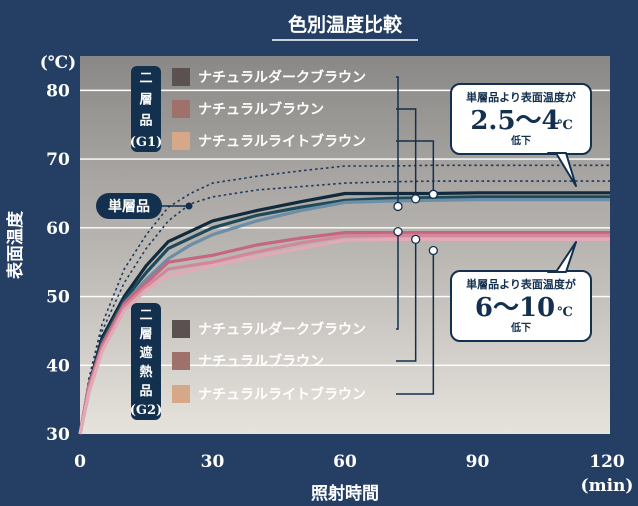  Describe the element at coordinates (145, 353) in the screenshot. I see `group-tag-char: 遮` at that location.